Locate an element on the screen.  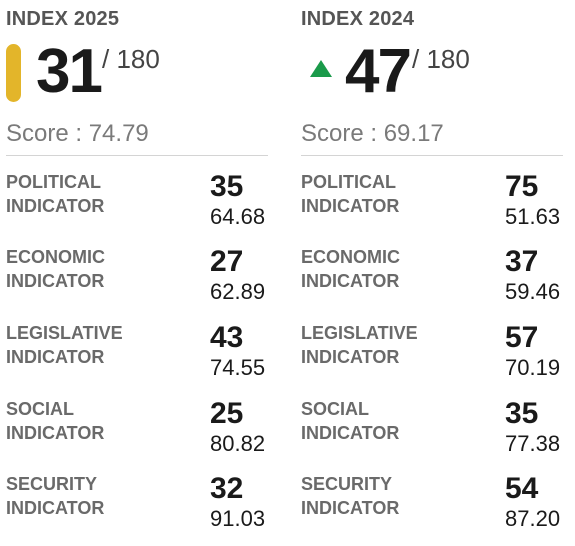
indicator-row-economic: ECONOMIC INDICATOR 37 59.46 is located at coordinates (433, 281).